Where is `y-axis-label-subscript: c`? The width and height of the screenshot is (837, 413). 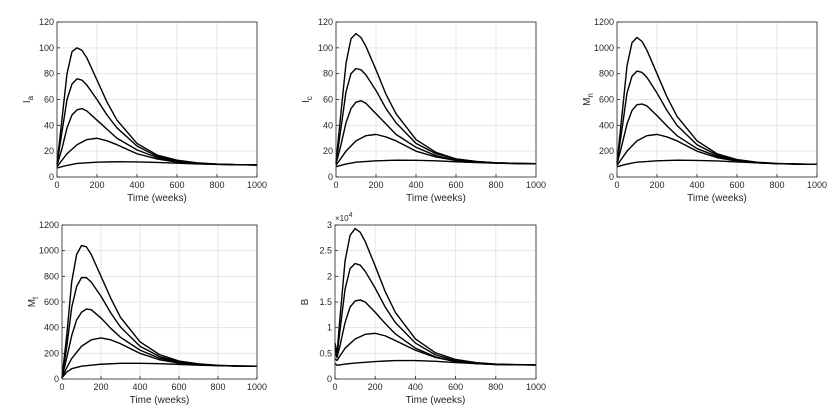 y-axis-label-subscript: c is located at coordinates (309, 98).